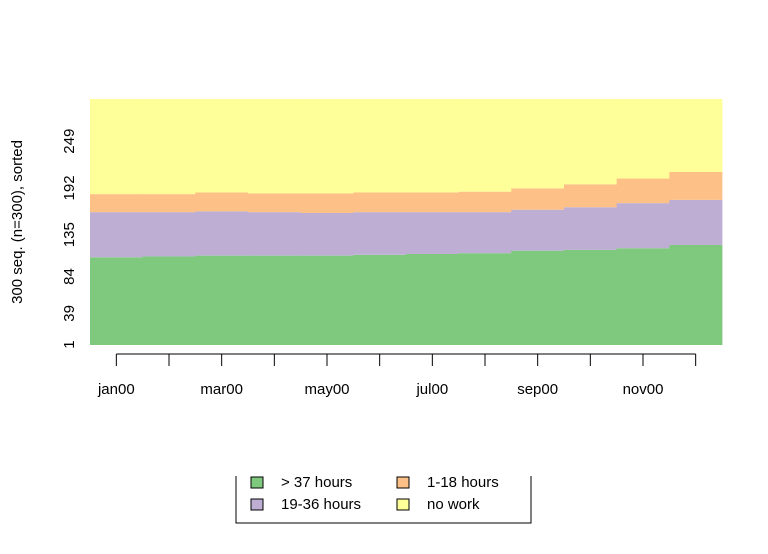 This screenshot has height=554, width=768. Describe the element at coordinates (69, 234) in the screenshot. I see `y-tick-label: 135` at that location.